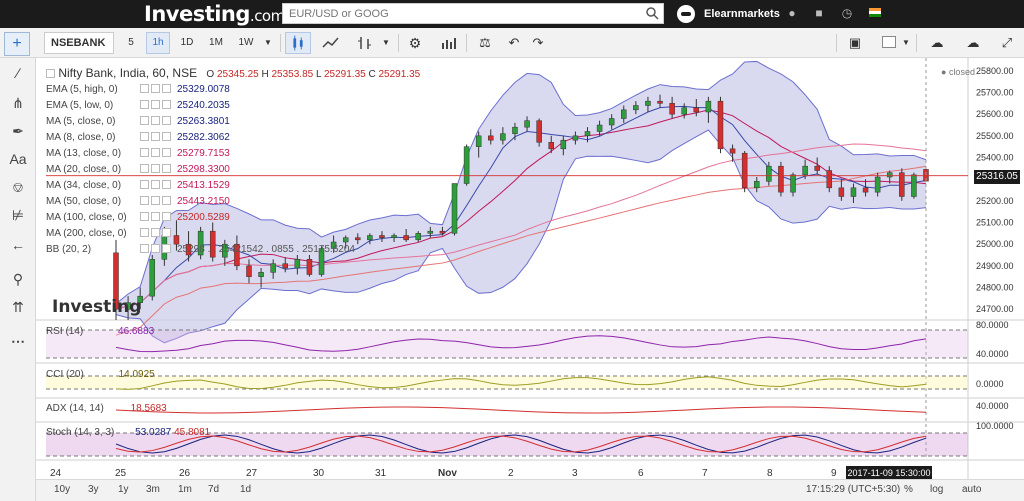  Describe the element at coordinates (268, 42) in the screenshot. I see `interval-dropdown-icon: ▼` at that location.